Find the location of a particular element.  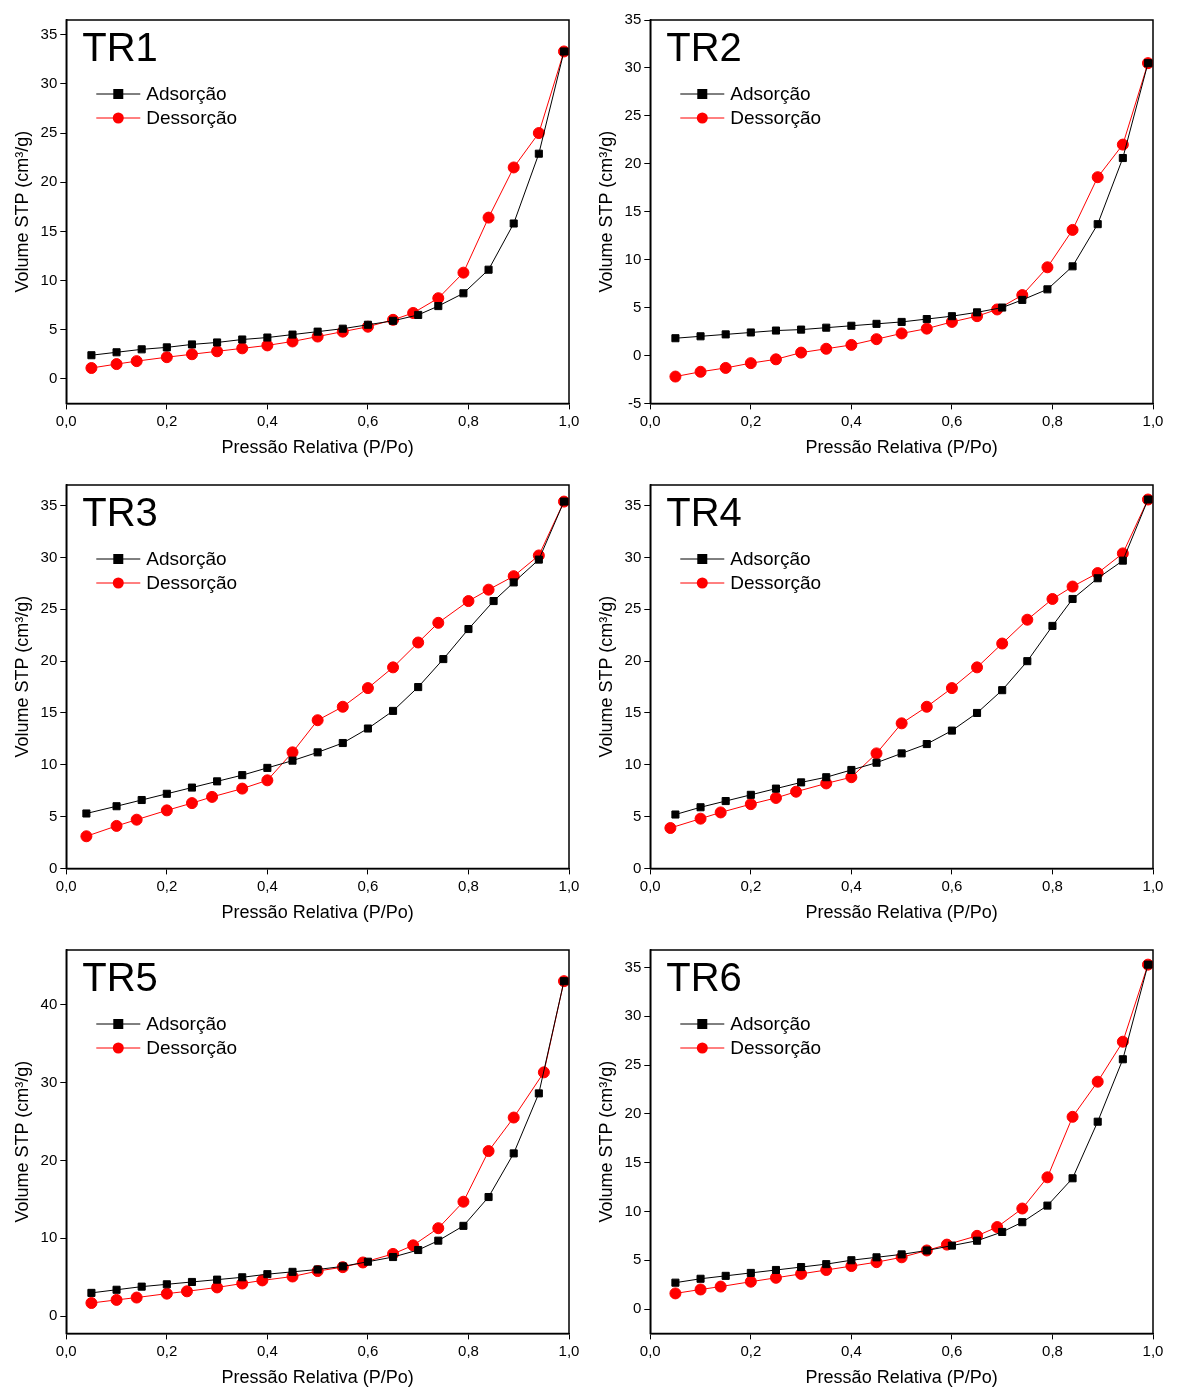

chart-title: TR2 is located at coordinates (704, 47).